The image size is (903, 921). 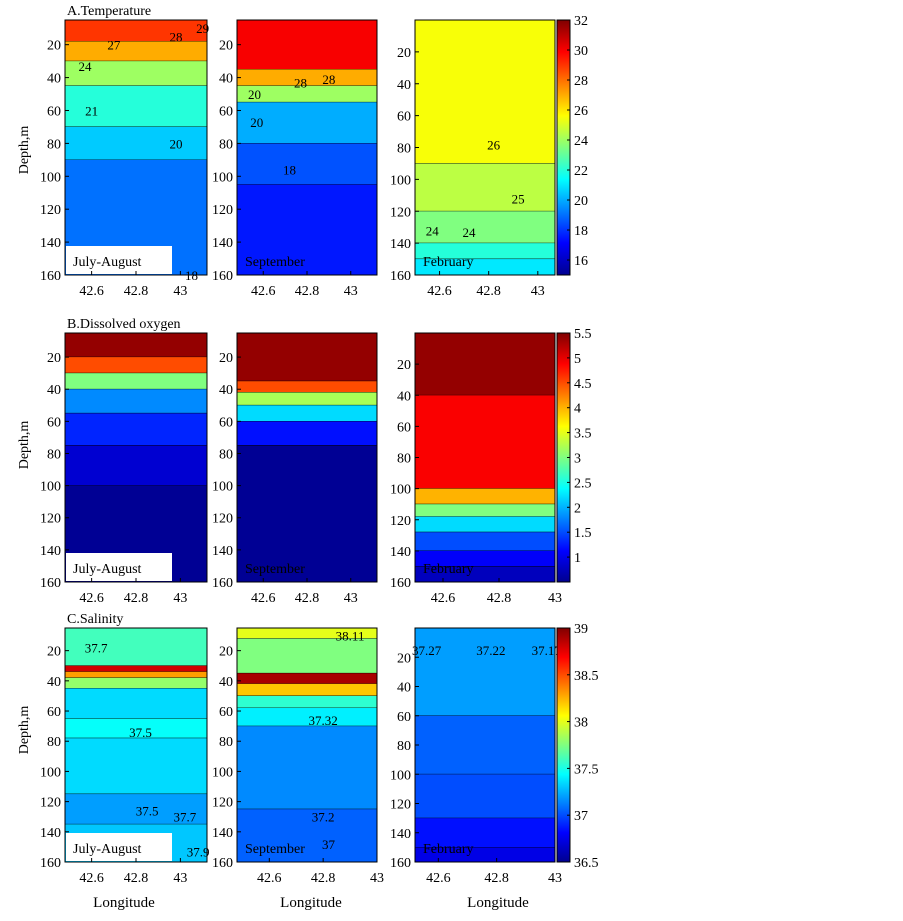 I want to click on ytick-label-dissolved-oxygen-february-4: 100, so click(x=400, y=490).